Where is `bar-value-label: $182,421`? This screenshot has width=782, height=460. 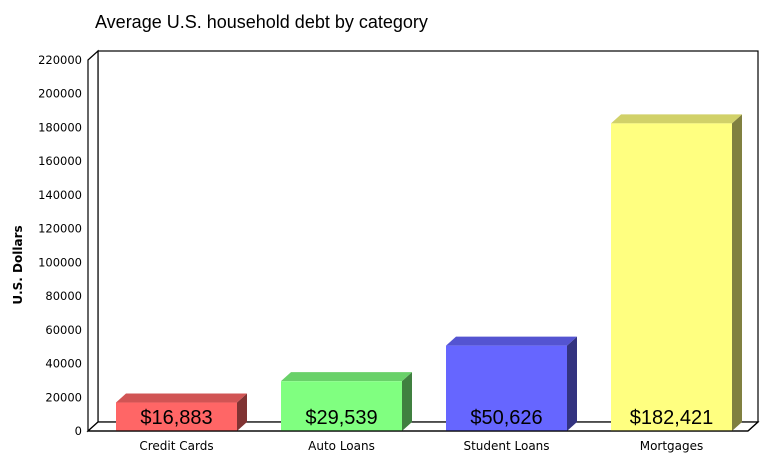 bar-value-label: $182,421 is located at coordinates (671, 418).